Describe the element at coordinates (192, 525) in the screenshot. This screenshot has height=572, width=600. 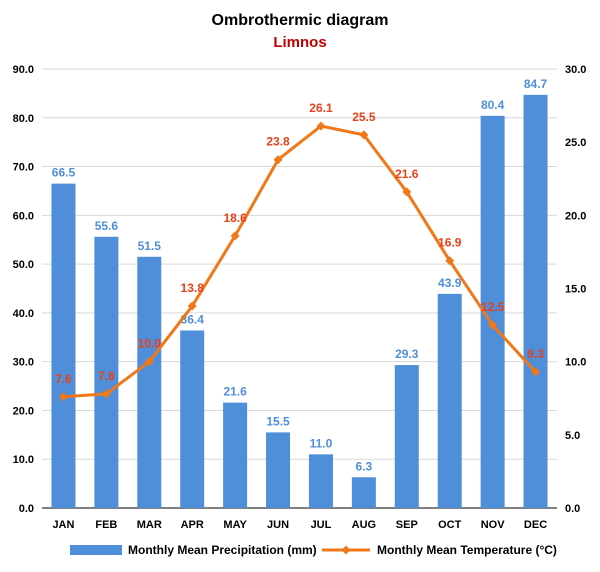
I see `x-tick-label: APR` at that location.